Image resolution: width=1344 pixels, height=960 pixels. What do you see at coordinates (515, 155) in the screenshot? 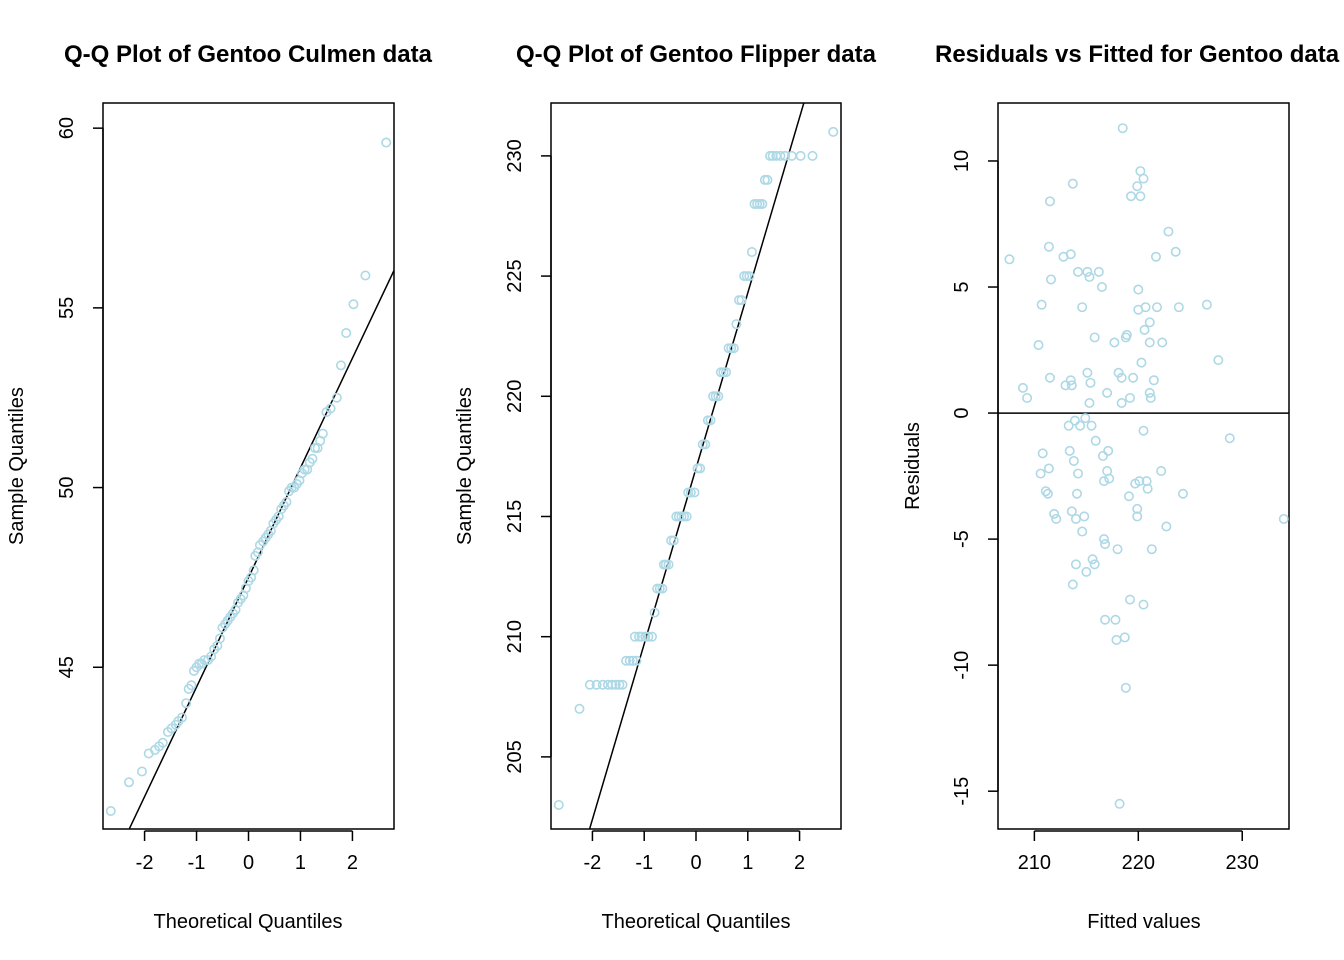
I see `y-tick-label: 230` at bounding box center [515, 155].